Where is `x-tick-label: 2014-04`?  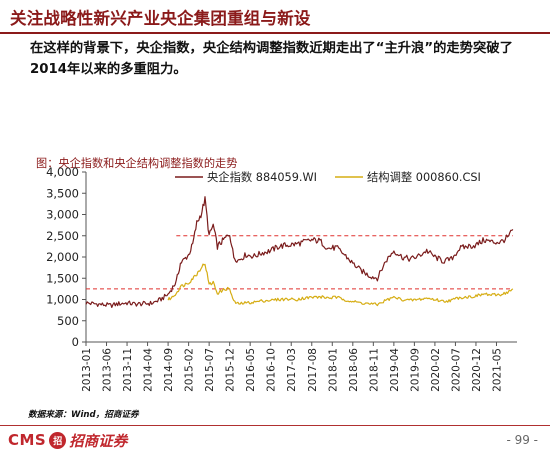 x-tick-label: 2014-04 is located at coordinates (149, 370).